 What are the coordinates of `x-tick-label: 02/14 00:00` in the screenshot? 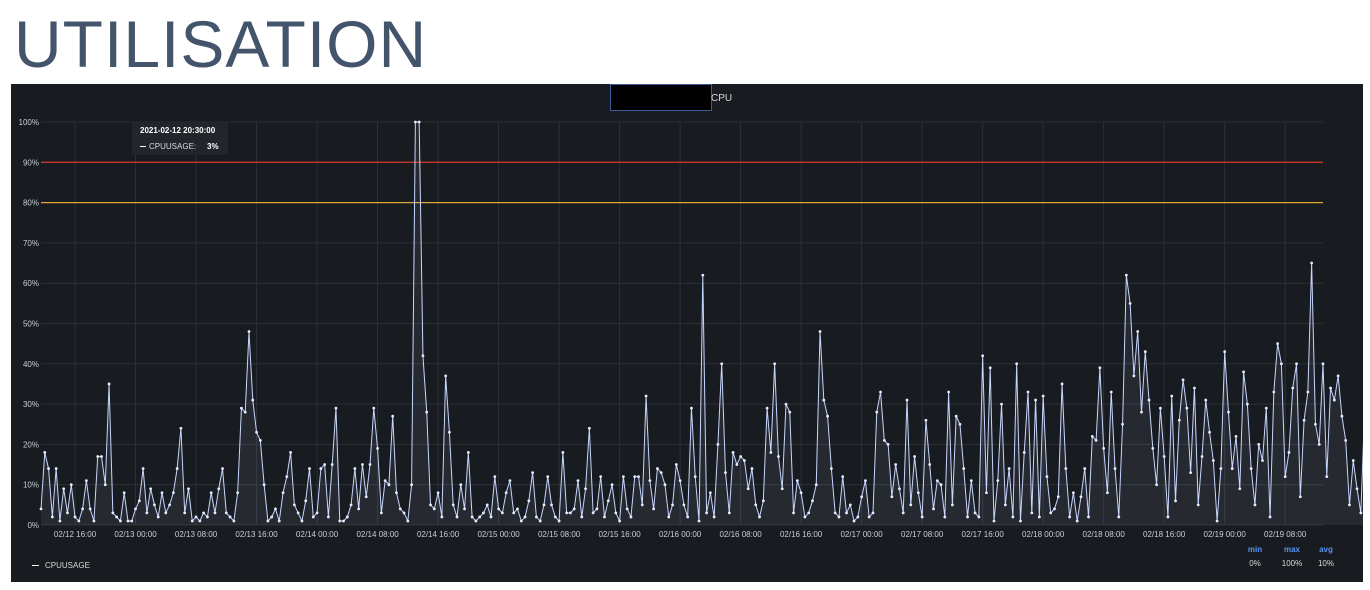 It's located at (317, 534).